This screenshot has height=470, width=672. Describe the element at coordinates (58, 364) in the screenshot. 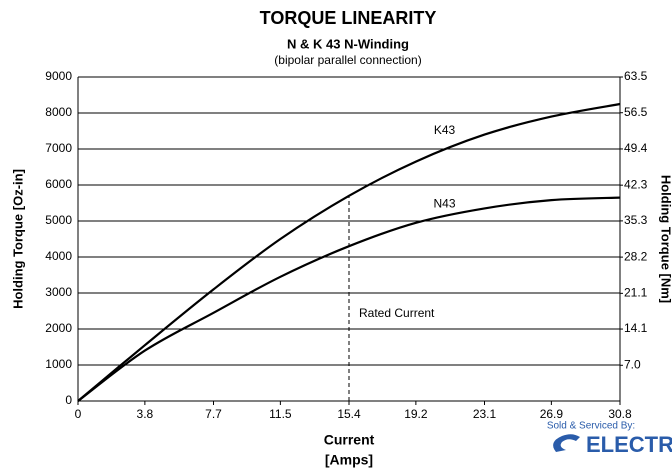

I see `y-tick-label: 1000` at that location.